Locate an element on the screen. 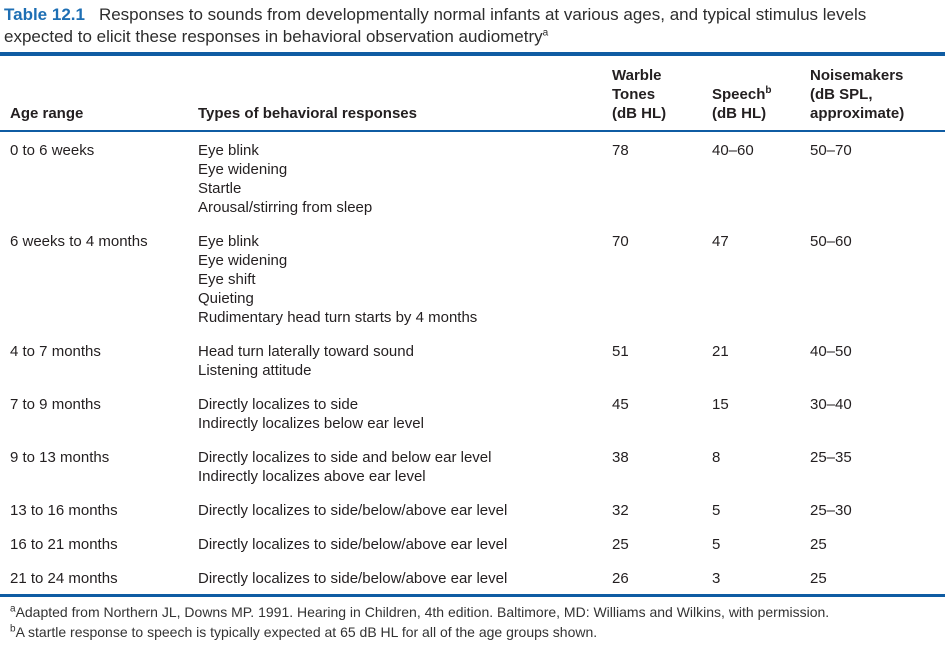  speech-cell: 15 is located at coordinates (720, 404).